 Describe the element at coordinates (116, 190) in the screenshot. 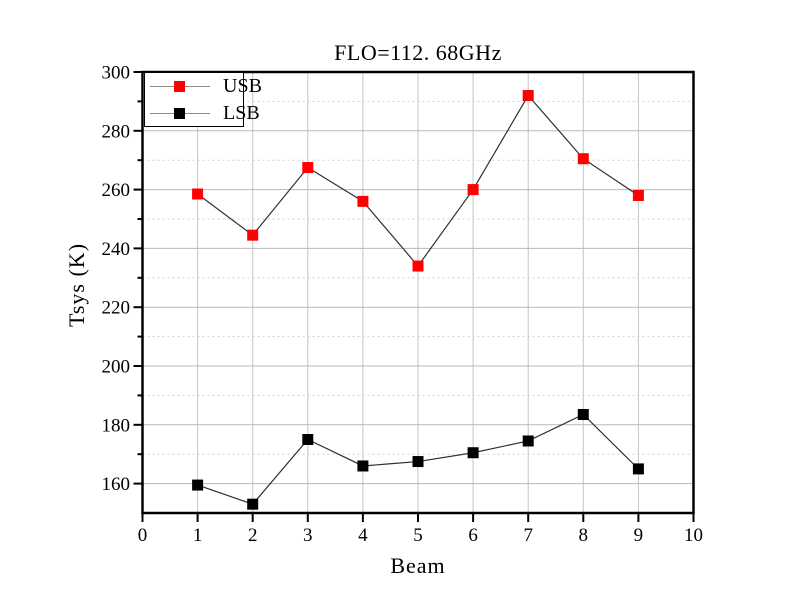

I see `y-tick-label: 260` at that location.